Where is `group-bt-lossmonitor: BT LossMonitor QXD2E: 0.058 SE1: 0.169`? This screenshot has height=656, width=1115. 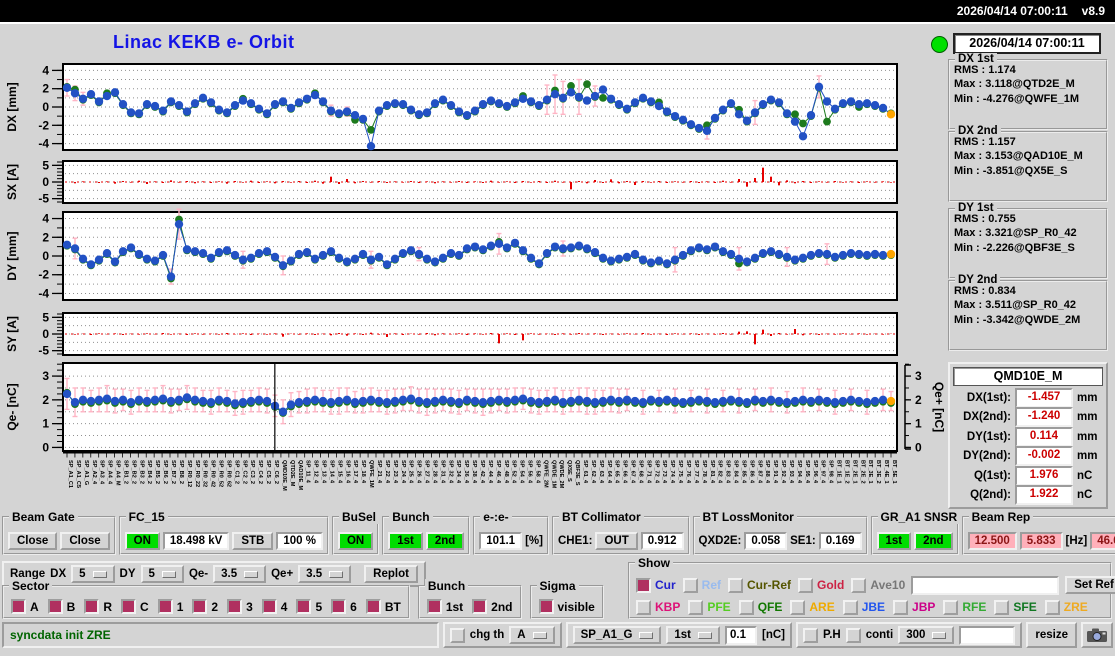 group-bt-lossmonitor: BT LossMonitor QXD2E: 0.058 SE1: 0.169 is located at coordinates (780, 532).